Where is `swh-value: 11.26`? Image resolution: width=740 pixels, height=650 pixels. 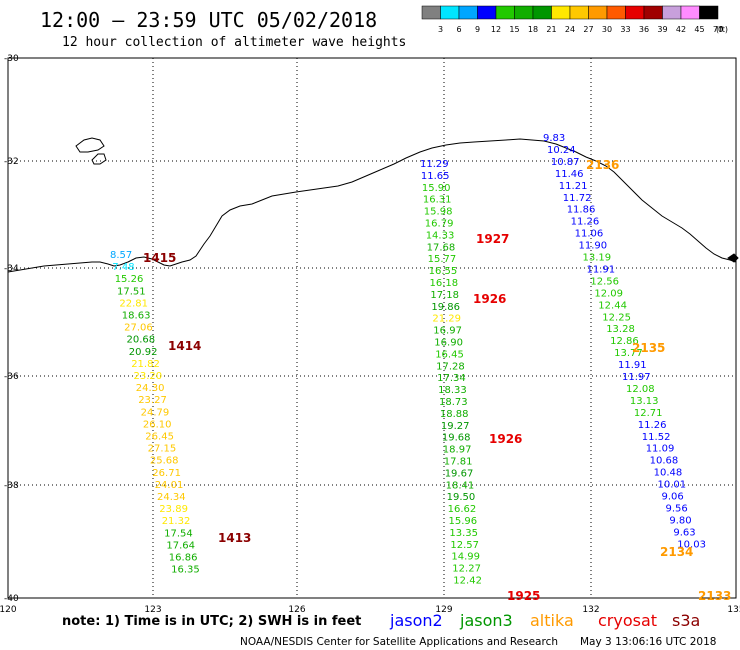 swh-value: 11.26 is located at coordinates (652, 425).